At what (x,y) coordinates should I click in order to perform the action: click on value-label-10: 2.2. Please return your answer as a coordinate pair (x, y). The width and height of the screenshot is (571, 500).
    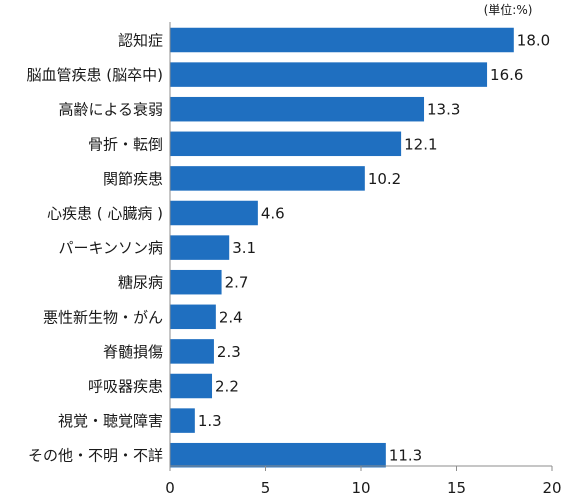
    Looking at the image, I should click on (227, 387).